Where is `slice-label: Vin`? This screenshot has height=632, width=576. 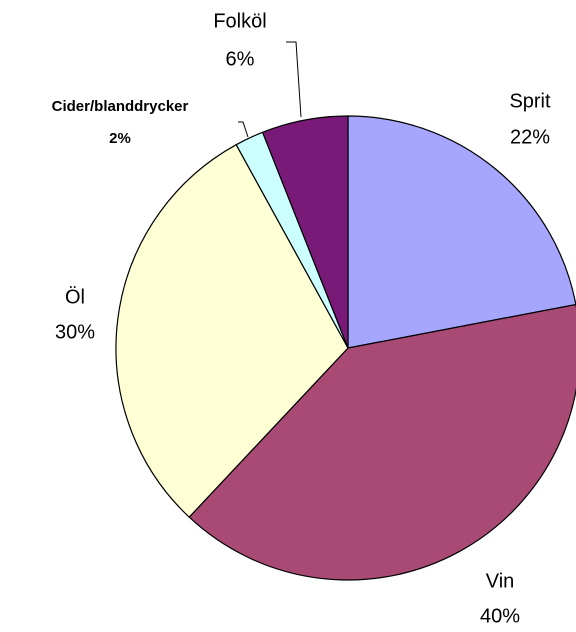
slice-label: Vin is located at coordinates (500, 581).